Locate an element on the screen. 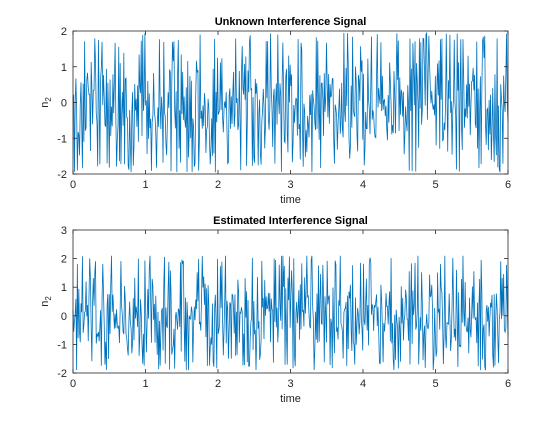  chart-title: Unknown Interference Signal is located at coordinates (291, 22).